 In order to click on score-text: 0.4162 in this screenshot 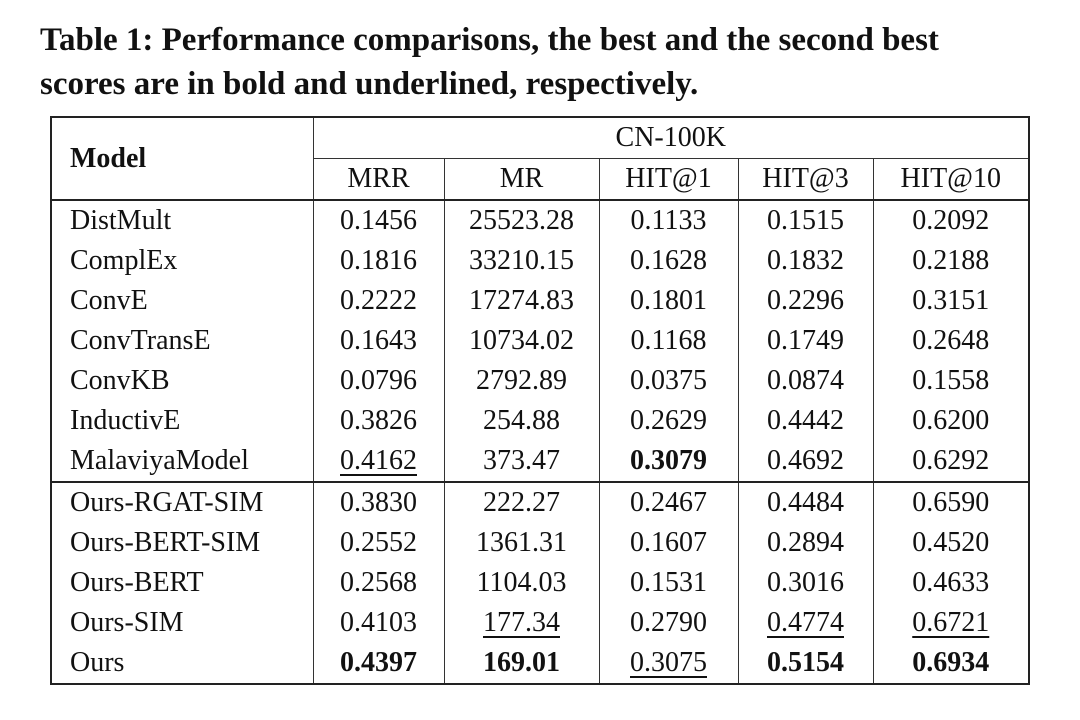, I will do `click(378, 460)`.